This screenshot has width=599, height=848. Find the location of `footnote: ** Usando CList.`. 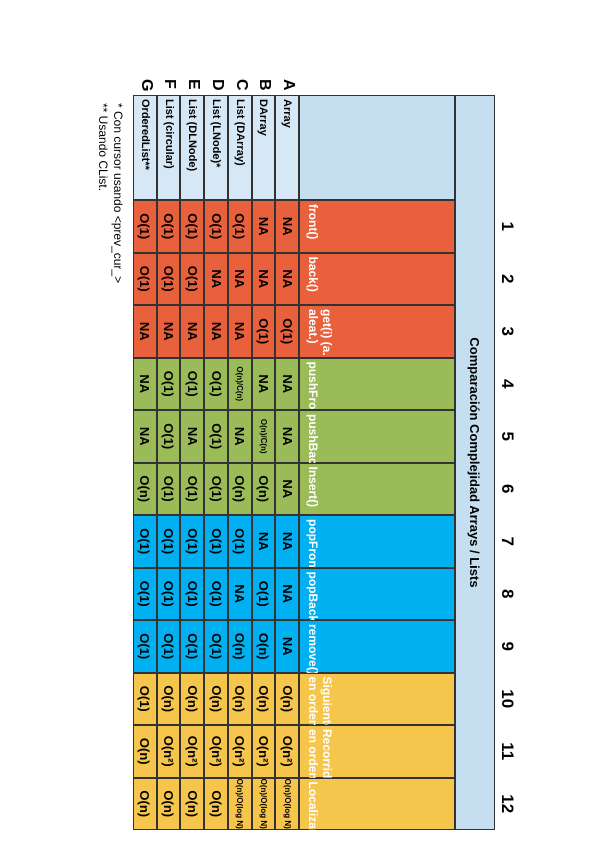

footnote: ** Usando CList. is located at coordinates (103, 147).